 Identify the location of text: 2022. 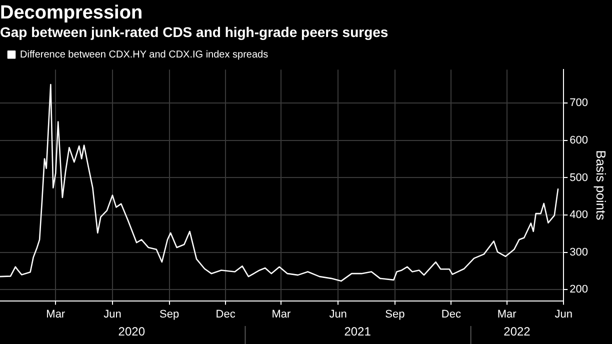
(517, 331).